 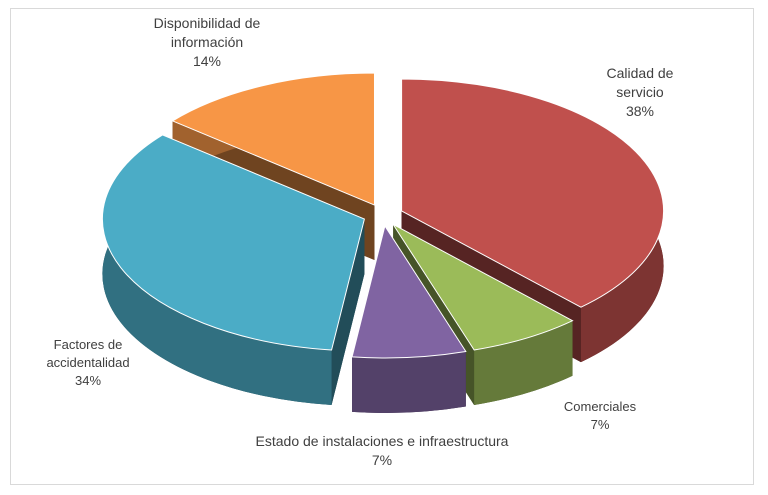 What do you see at coordinates (207, 32) in the screenshot?
I see `label-name: Disponibilidad de información` at bounding box center [207, 32].